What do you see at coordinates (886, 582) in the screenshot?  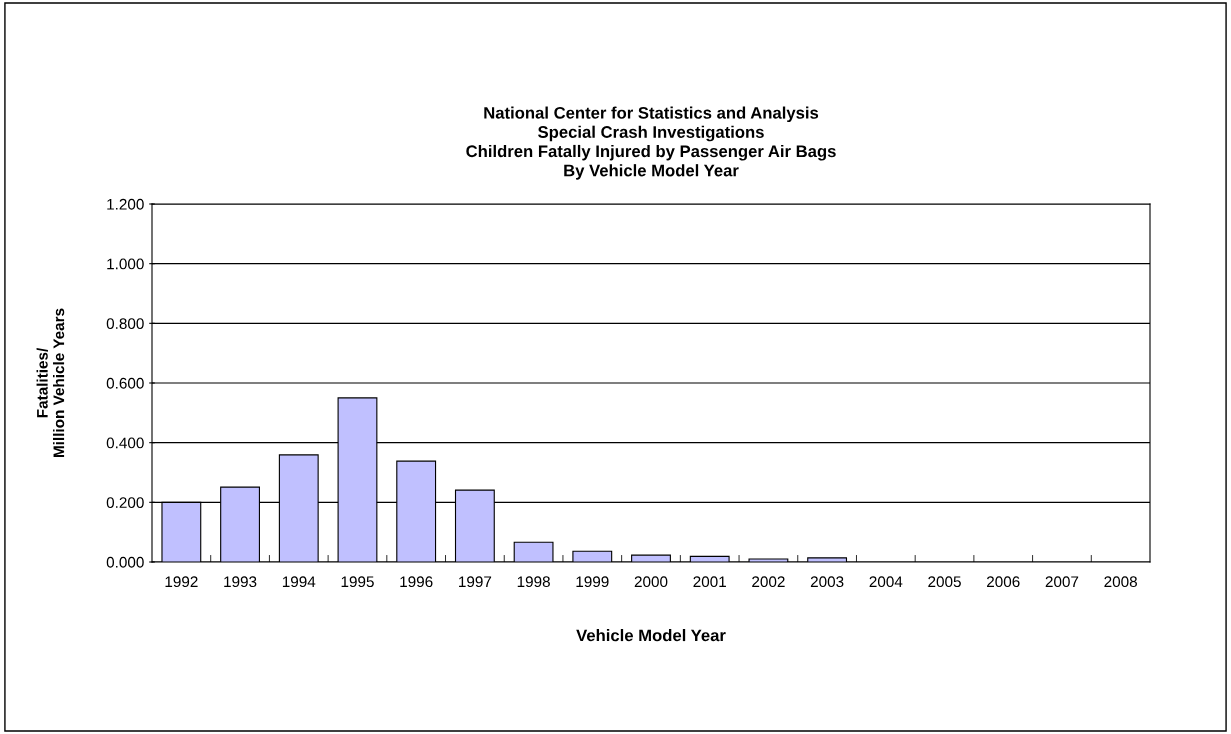 I see `x-tick-label: 2004` at bounding box center [886, 582].